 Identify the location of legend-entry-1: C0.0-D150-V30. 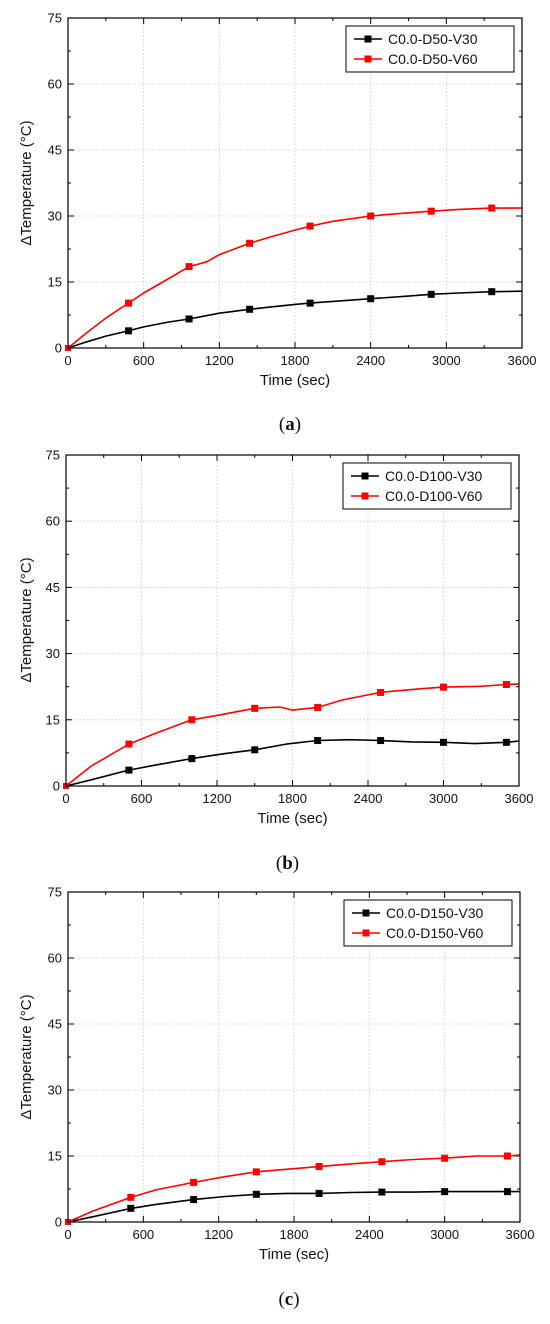
(434, 913).